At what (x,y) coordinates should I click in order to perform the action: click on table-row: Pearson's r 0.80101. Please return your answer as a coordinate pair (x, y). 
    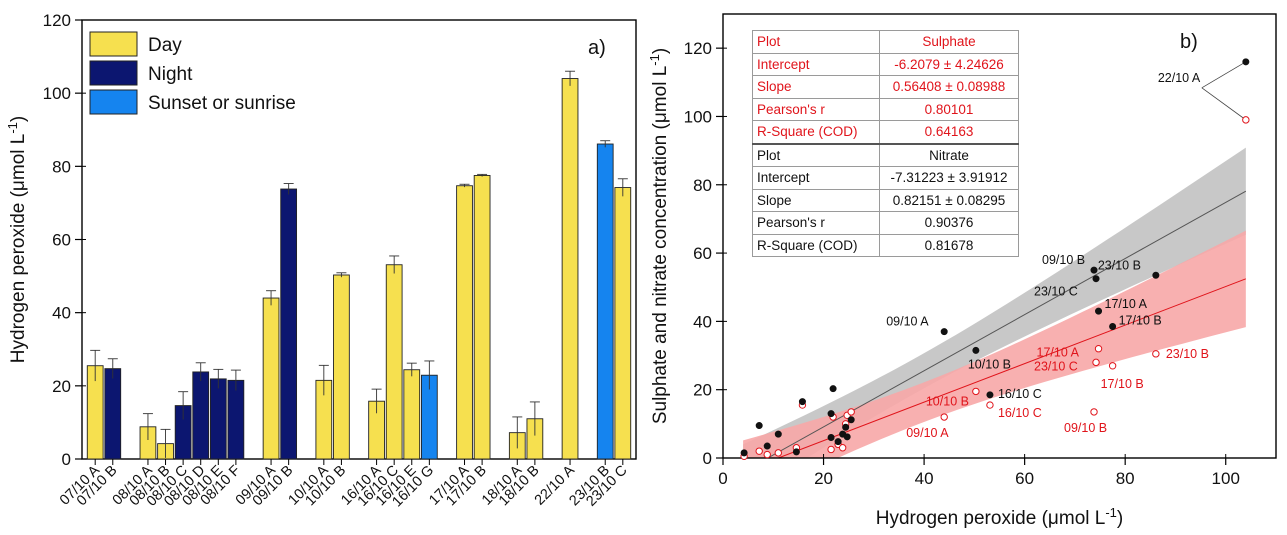
    Looking at the image, I should click on (885, 109).